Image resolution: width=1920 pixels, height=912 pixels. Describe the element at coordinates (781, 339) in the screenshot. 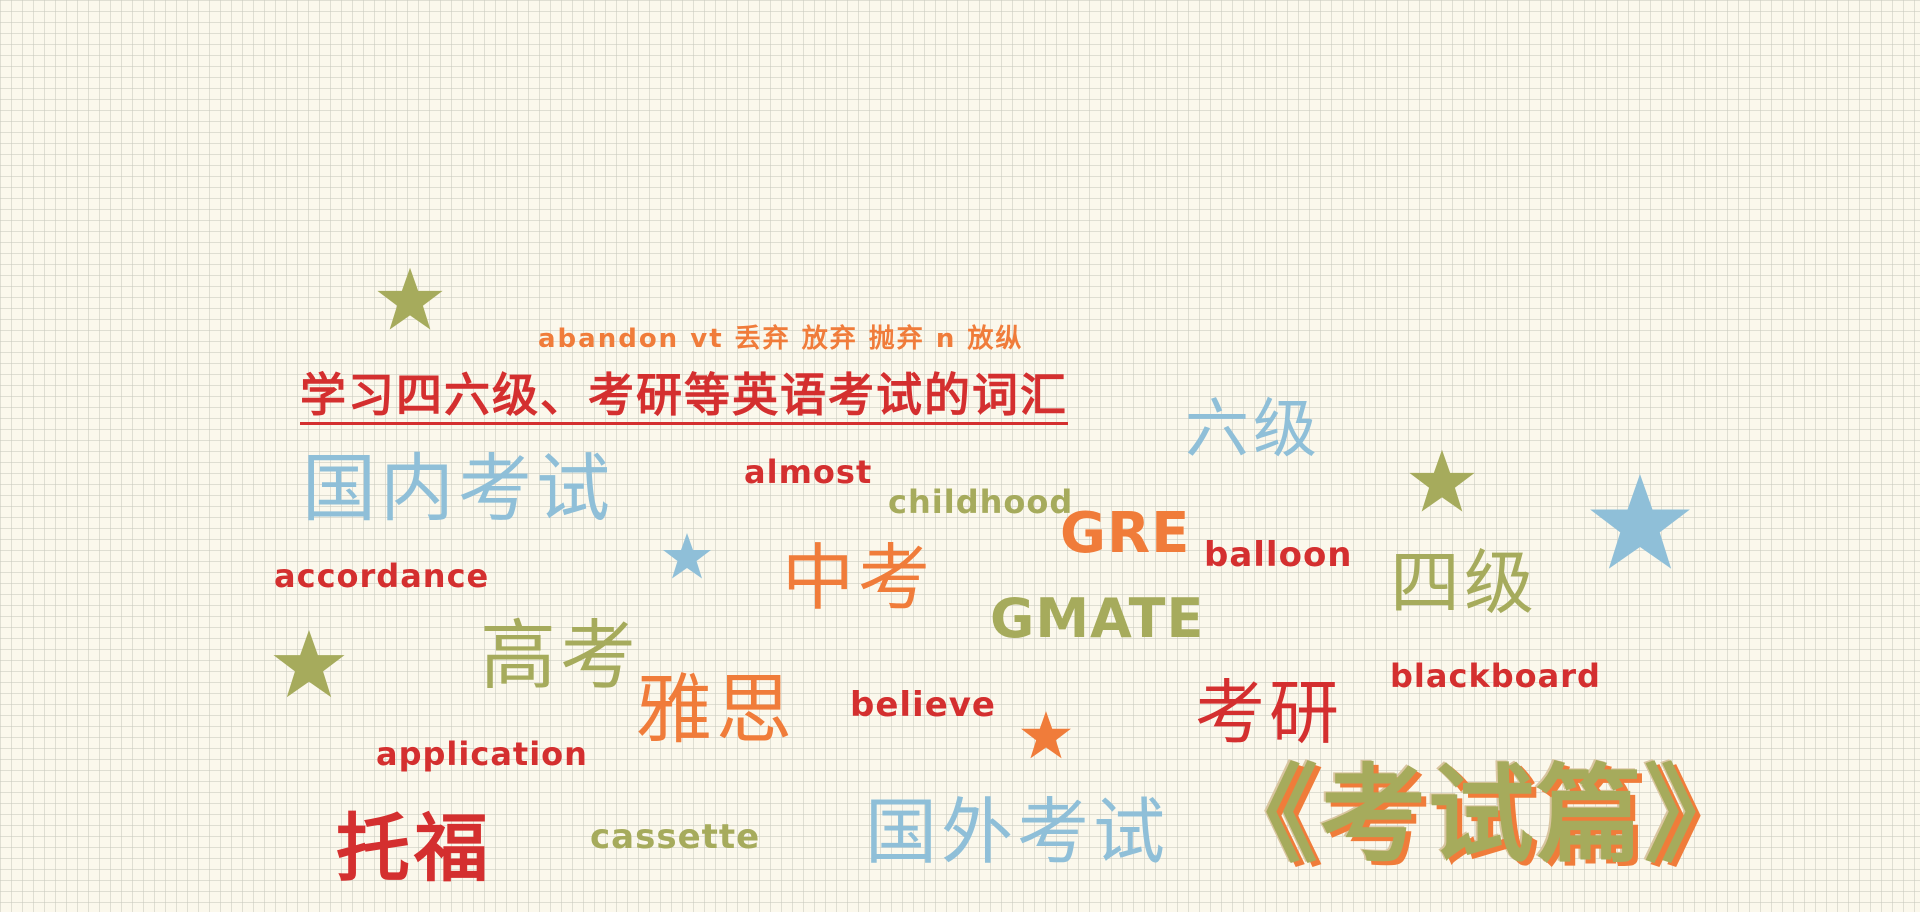

I see `subtitle-text: abandon vt 丢弃 放弃 抛弃 n 放纵` at that location.